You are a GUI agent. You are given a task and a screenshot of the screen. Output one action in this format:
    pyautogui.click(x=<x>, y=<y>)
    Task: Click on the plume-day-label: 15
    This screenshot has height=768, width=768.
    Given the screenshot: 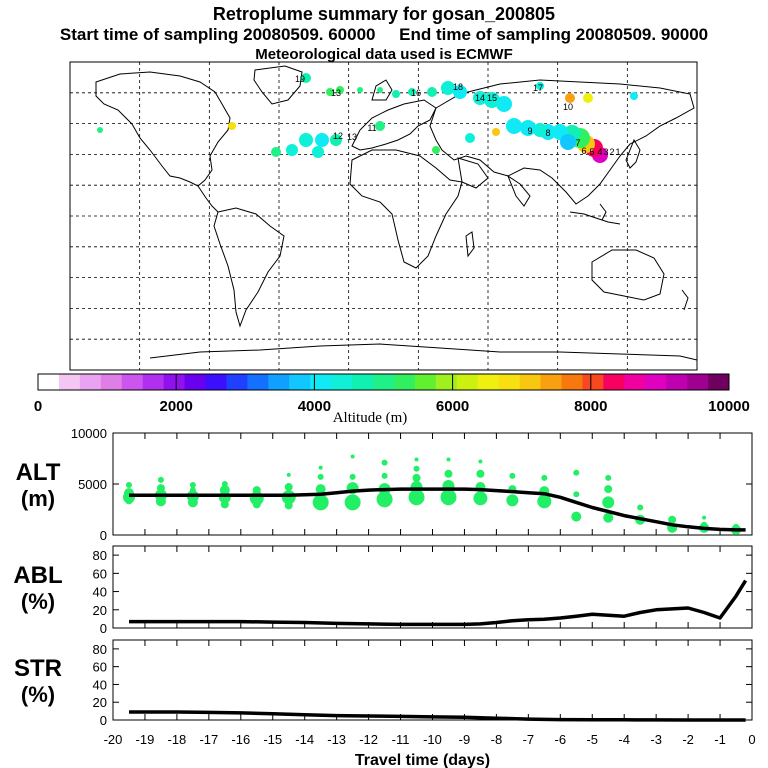 What is the action you would take?
    pyautogui.click(x=492, y=98)
    